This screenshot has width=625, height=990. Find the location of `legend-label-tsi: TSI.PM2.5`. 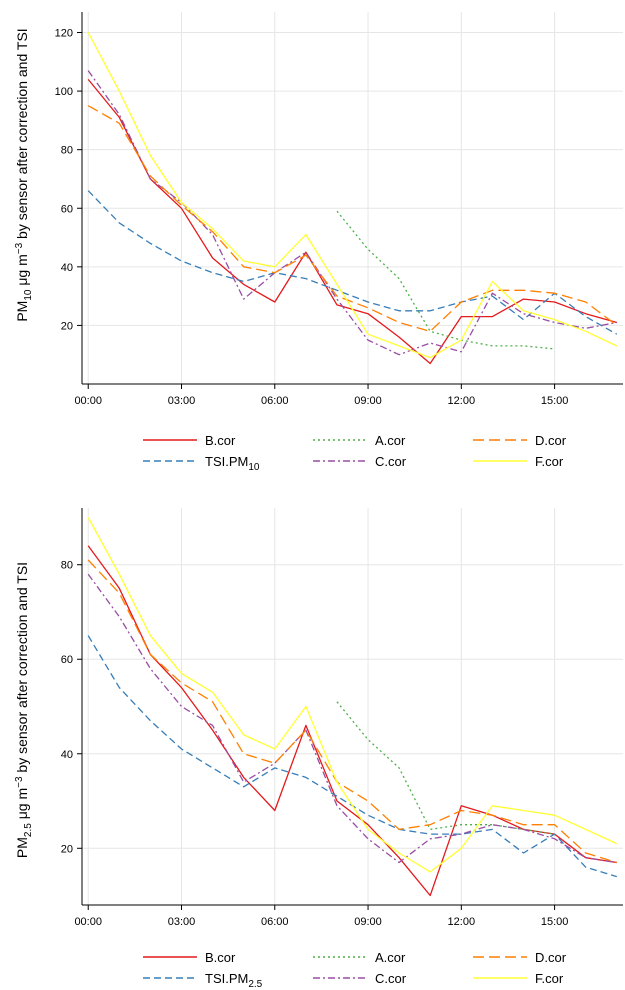

legend-label-tsi: TSI.PM2.5 is located at coordinates (234, 980).